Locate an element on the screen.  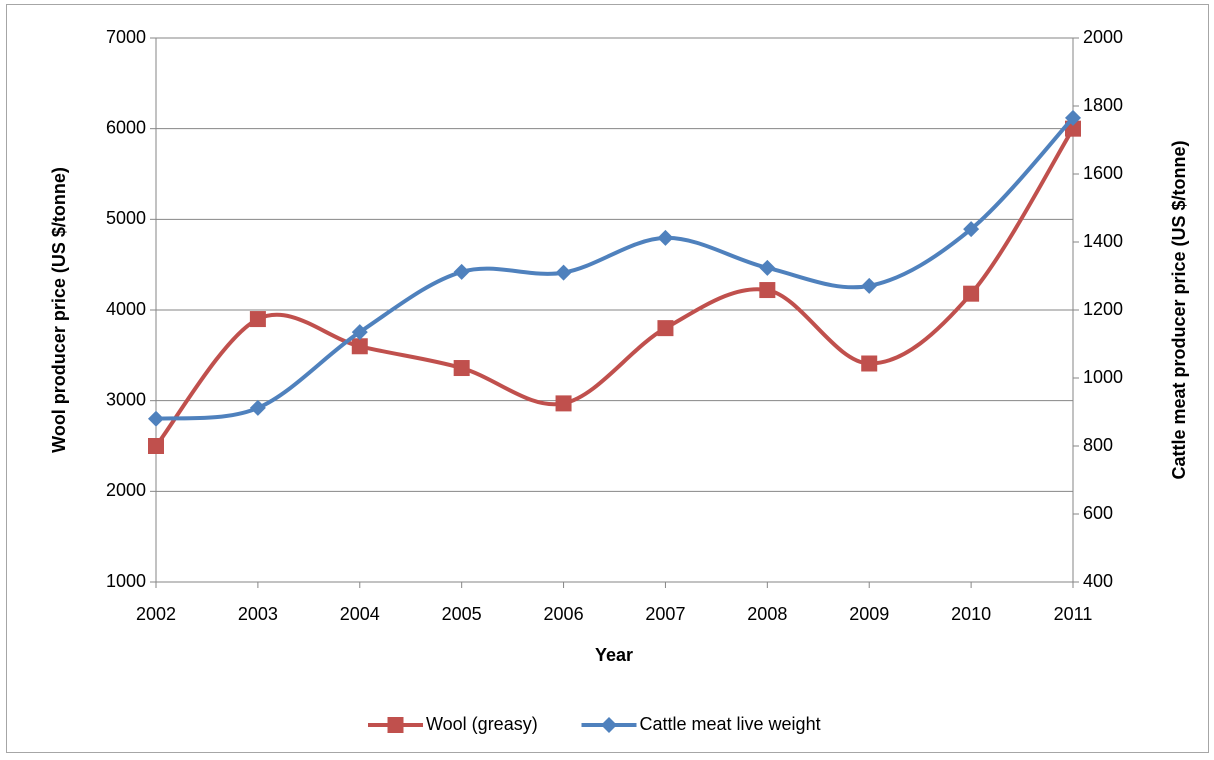
y-tick-label: 1000 is located at coordinates (126, 581).